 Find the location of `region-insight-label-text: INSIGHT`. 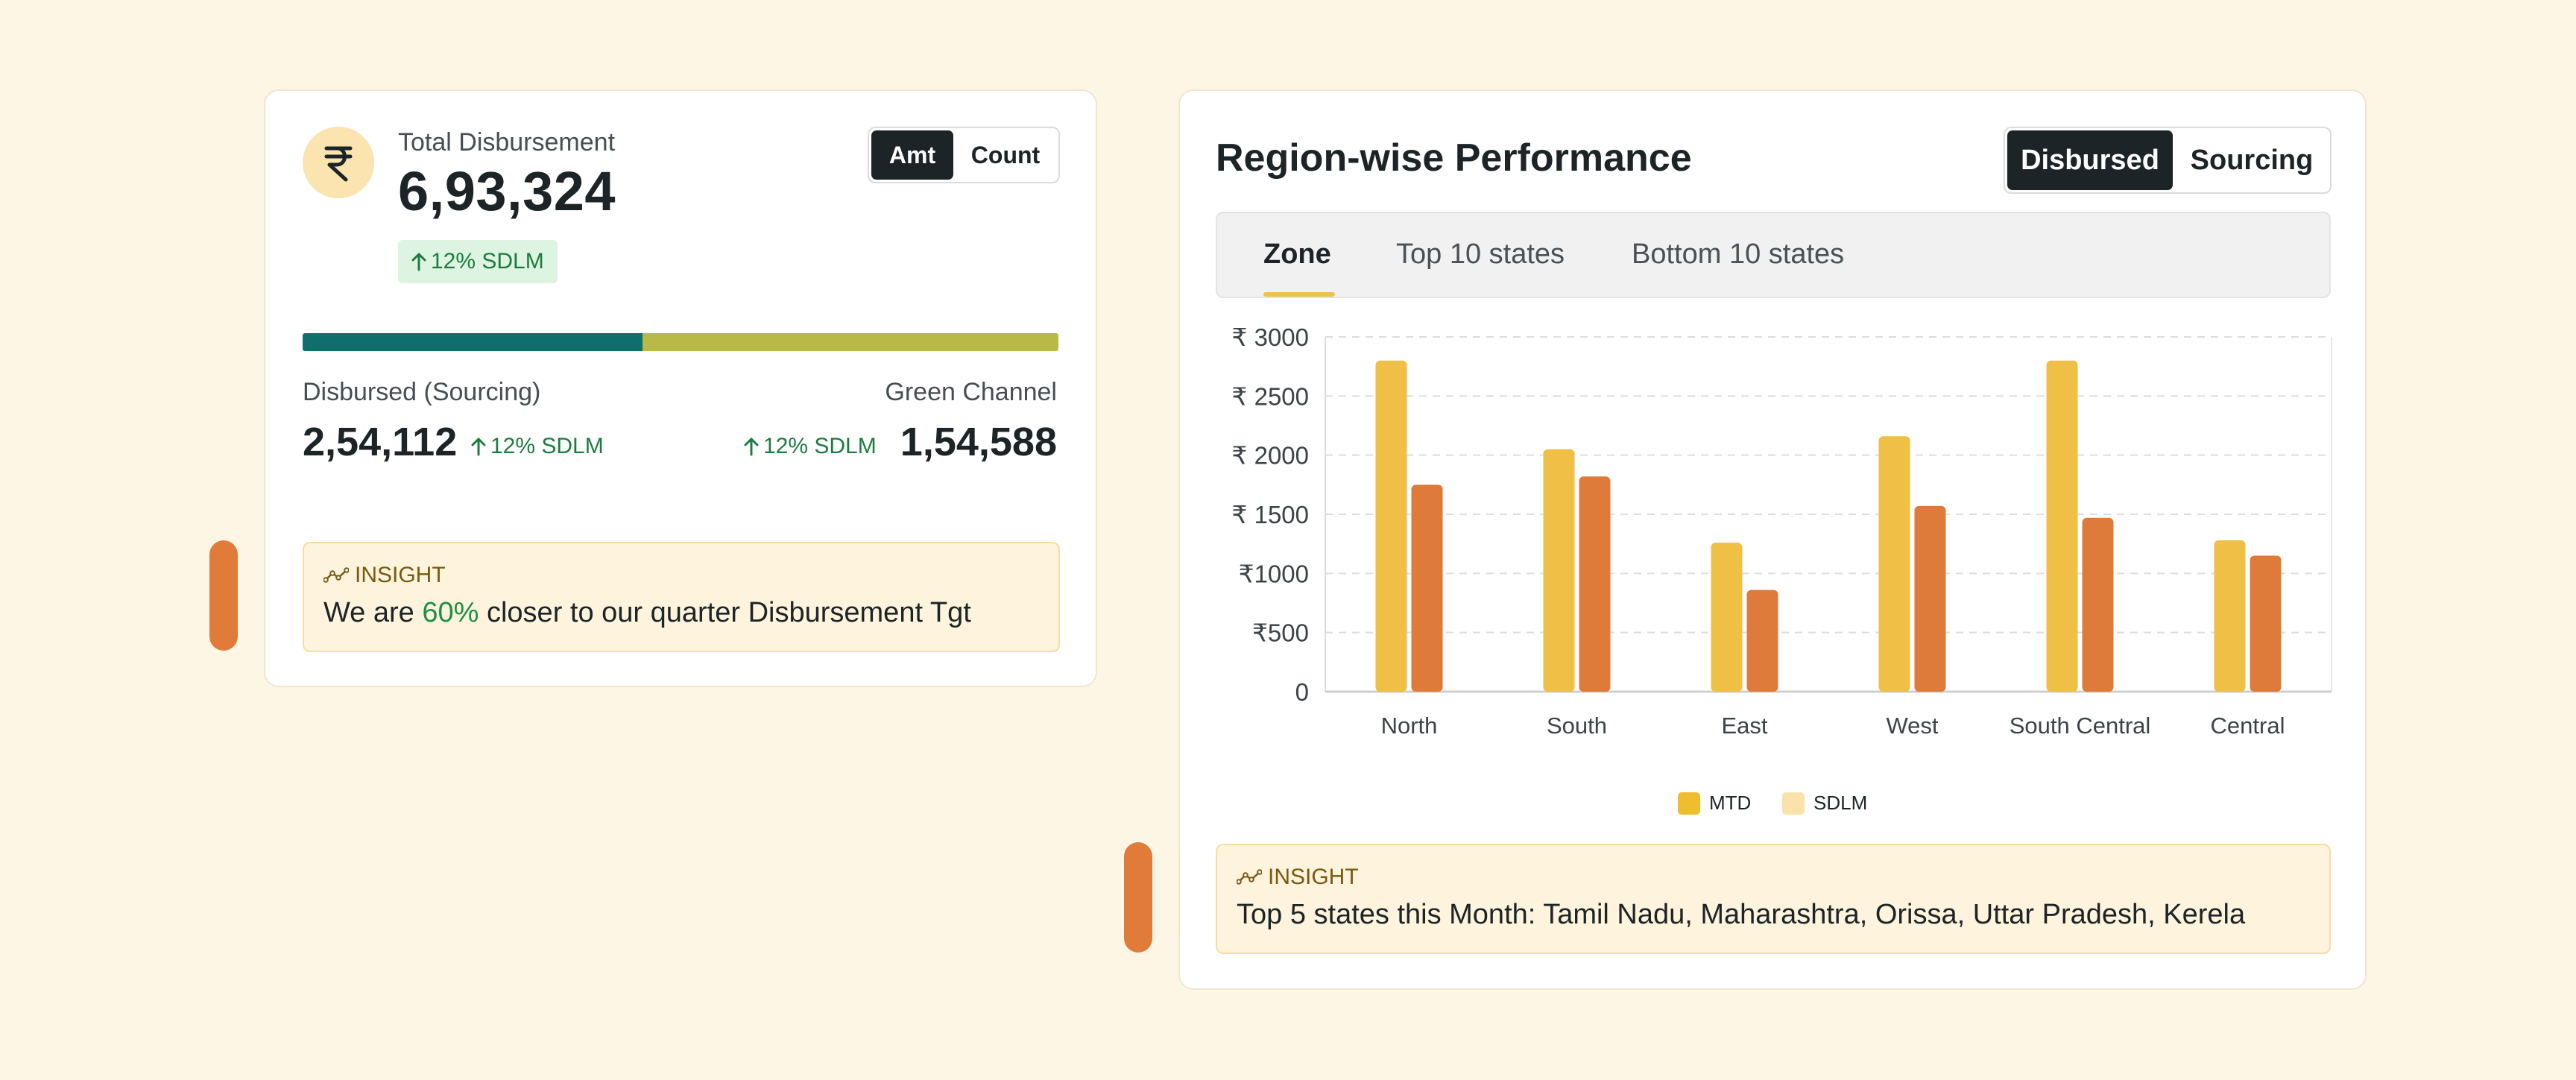

region-insight-label-text: INSIGHT is located at coordinates (1313, 877).